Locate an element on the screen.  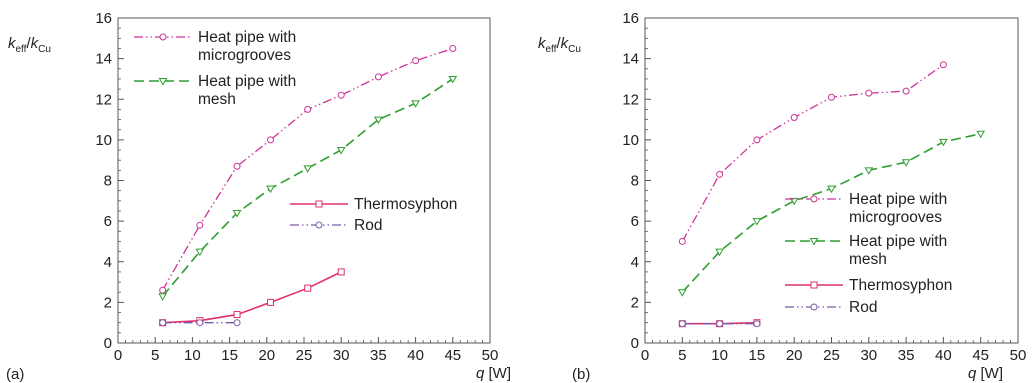
y-tick-label: 10 is located at coordinates (103, 140).